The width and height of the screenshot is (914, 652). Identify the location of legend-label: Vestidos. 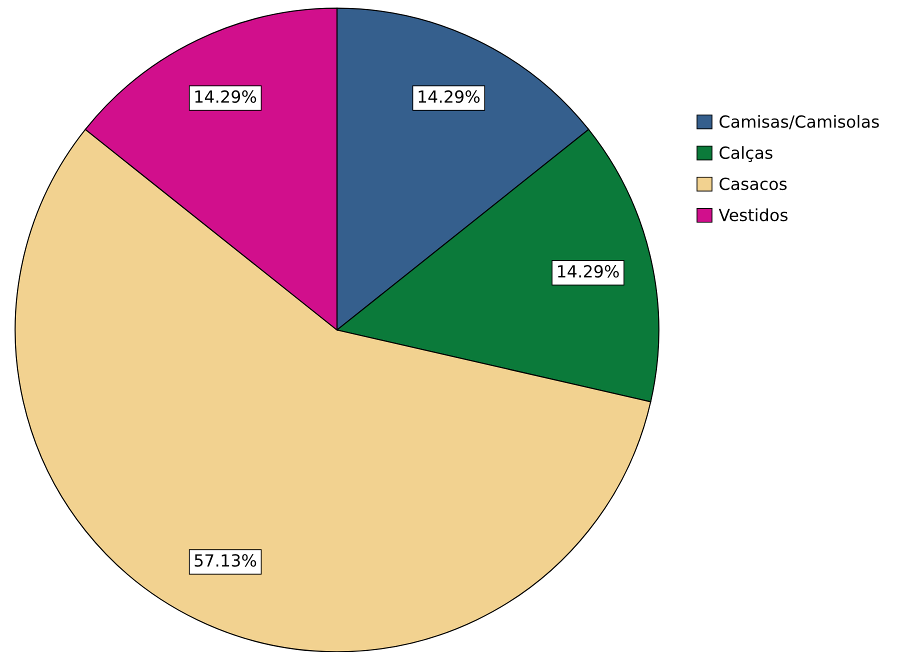
(753, 215).